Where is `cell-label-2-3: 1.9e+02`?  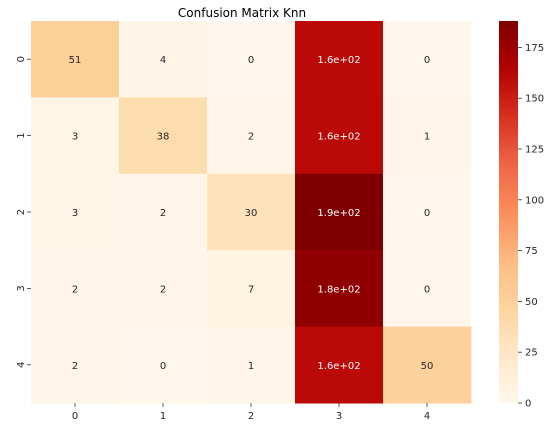
cell-label-2-3: 1.9e+02 is located at coordinates (338, 213).